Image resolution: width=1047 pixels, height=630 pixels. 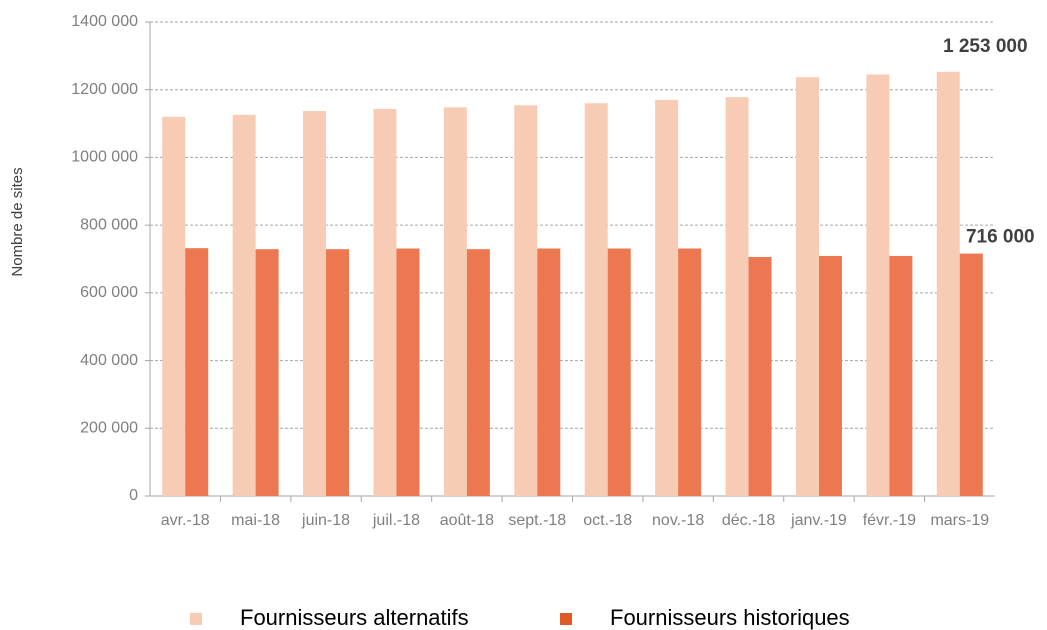 What do you see at coordinates (354, 617) in the screenshot?
I see `legend-label: Fournisseurs alternatifs` at bounding box center [354, 617].